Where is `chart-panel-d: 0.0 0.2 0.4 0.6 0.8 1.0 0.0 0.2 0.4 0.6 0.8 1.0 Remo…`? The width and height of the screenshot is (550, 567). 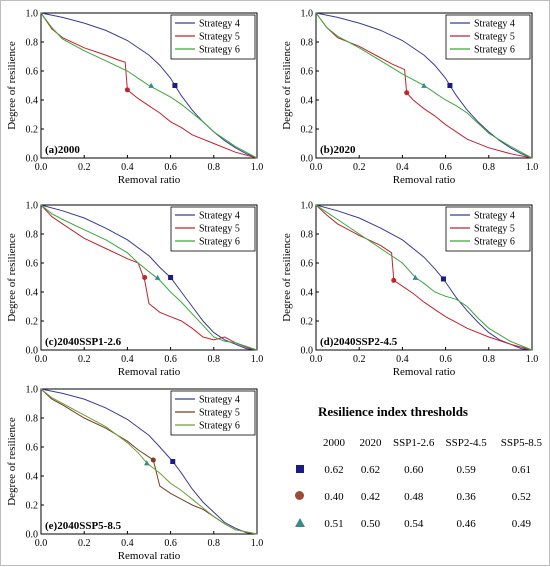
chart-panel-d: 0.0 0.2 0.4 0.6 0.8 1.0 0.0 0.2 0.4 0.6 0.8 1.0 Remo… is located at coordinates (410, 290).